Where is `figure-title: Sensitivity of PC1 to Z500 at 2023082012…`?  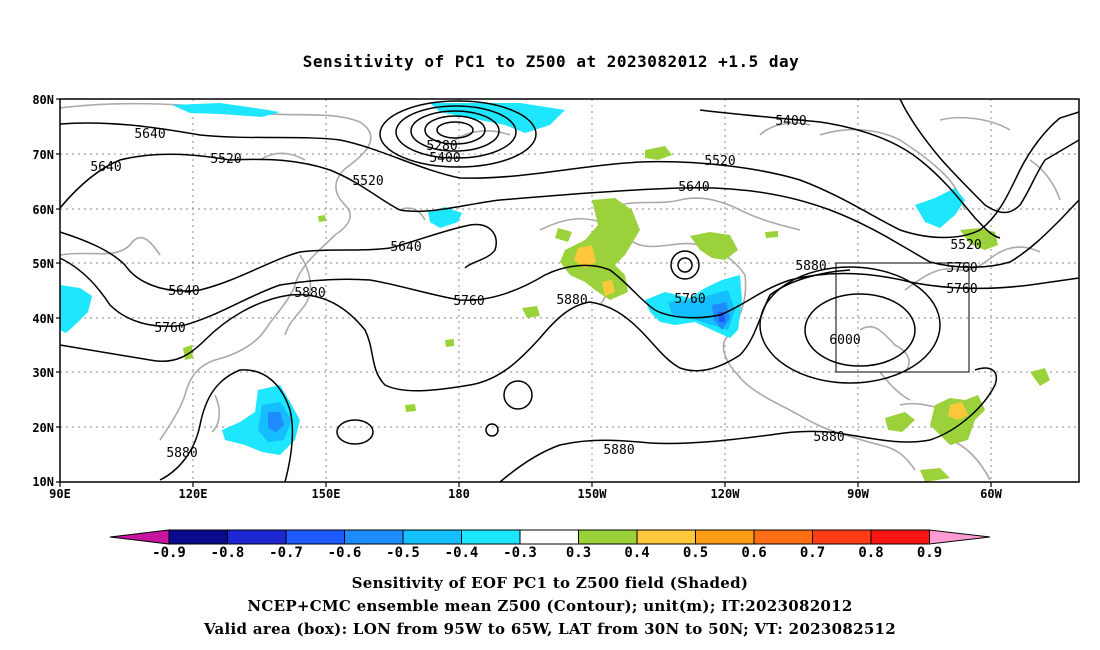
figure-title: Sensitivity of PC1 to Z500 at 2023082012… is located at coordinates (551, 61).